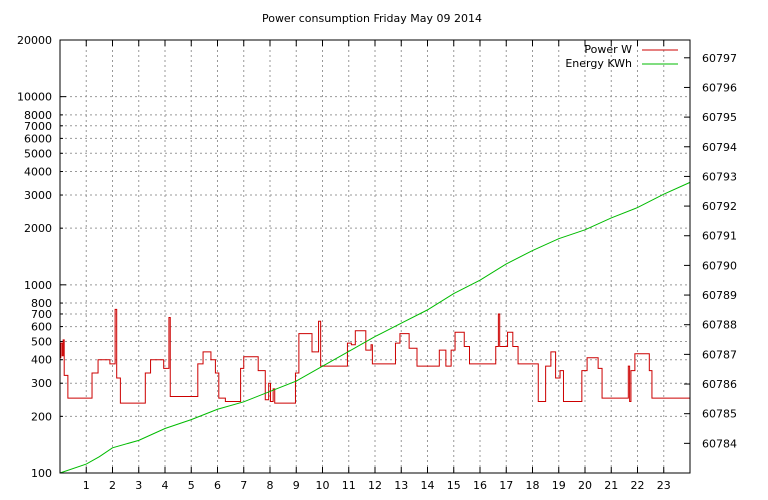  What do you see at coordinates (38, 153) in the screenshot?
I see `y-tick-label: 5000` at bounding box center [38, 153].